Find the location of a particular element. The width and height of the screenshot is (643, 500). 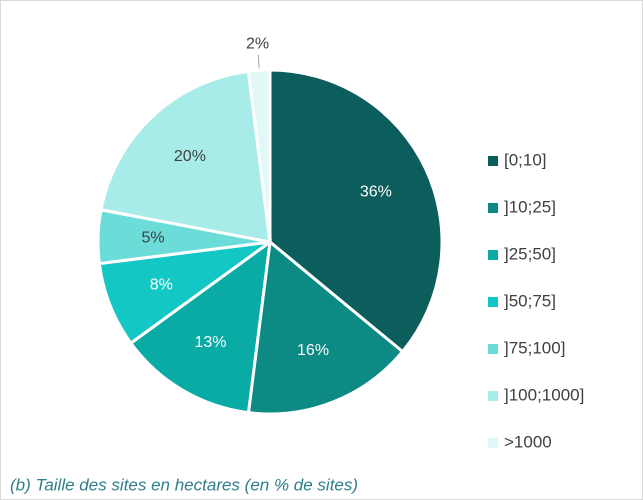

legend-label: ]25;50] is located at coordinates (530, 253).